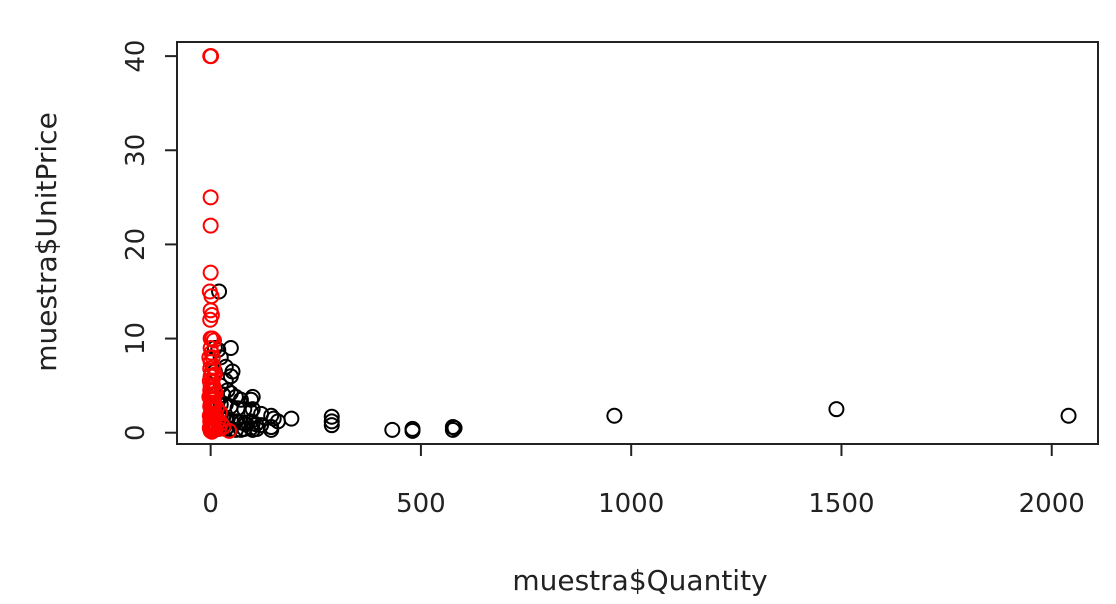 The width and height of the screenshot is (1116, 604). I want to click on y-tick-label: 0, so click(136, 432).